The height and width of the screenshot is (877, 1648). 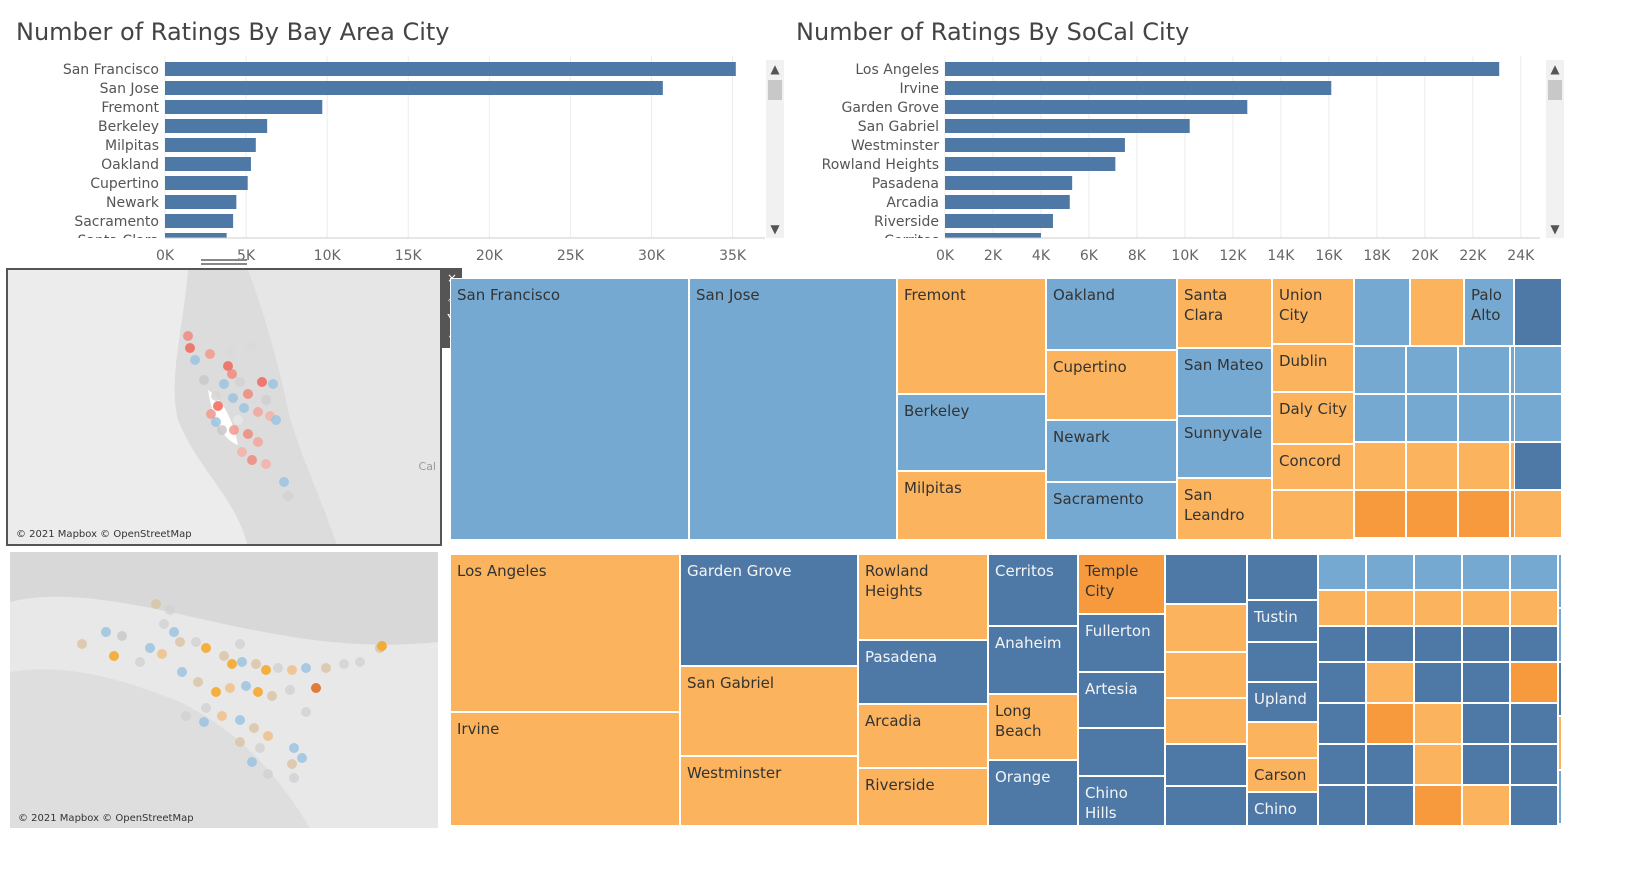 What do you see at coordinates (775, 90) in the screenshot?
I see `scroll-thumb` at bounding box center [775, 90].